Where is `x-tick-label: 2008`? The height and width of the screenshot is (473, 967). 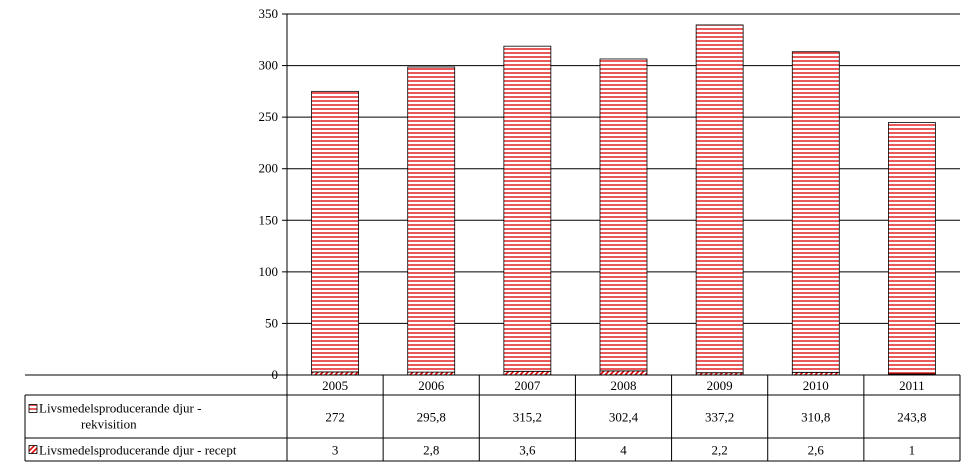
x-tick-label: 2008 is located at coordinates (624, 385).